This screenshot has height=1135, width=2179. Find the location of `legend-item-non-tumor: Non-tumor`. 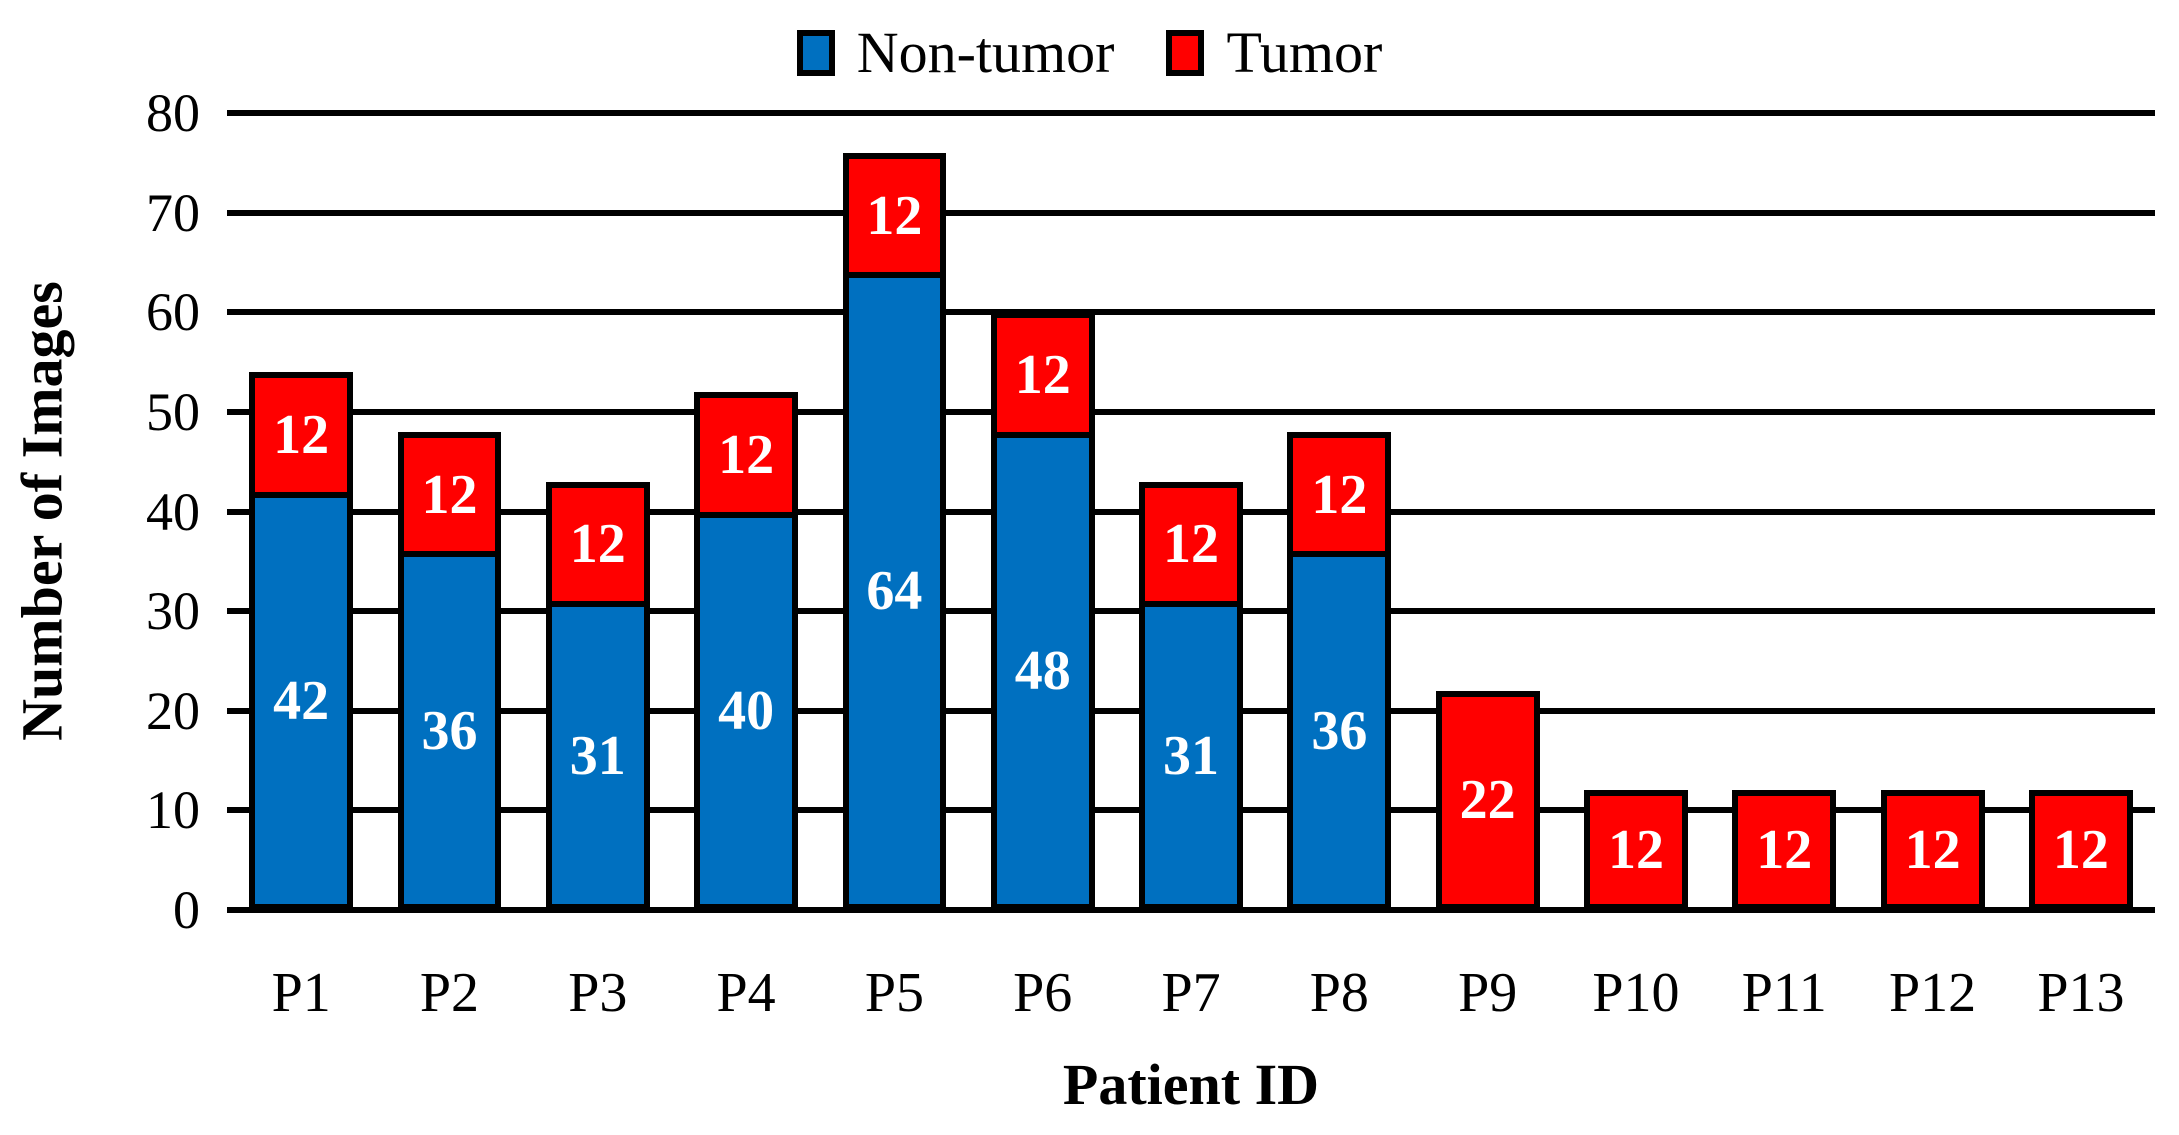

legend-item-non-tumor: Non-tumor is located at coordinates (955, 52).